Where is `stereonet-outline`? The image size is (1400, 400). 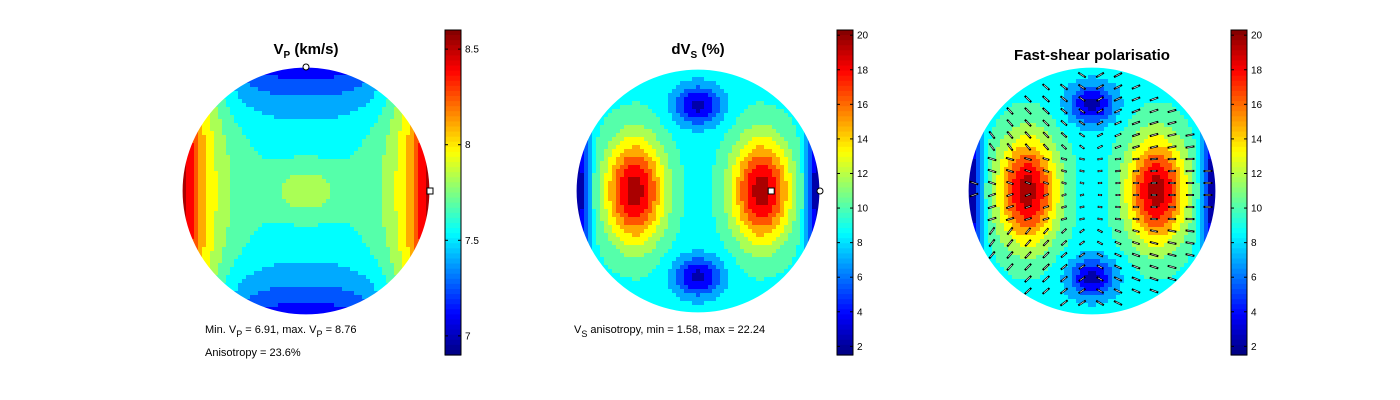 stereonet-outline is located at coordinates (1092, 191).